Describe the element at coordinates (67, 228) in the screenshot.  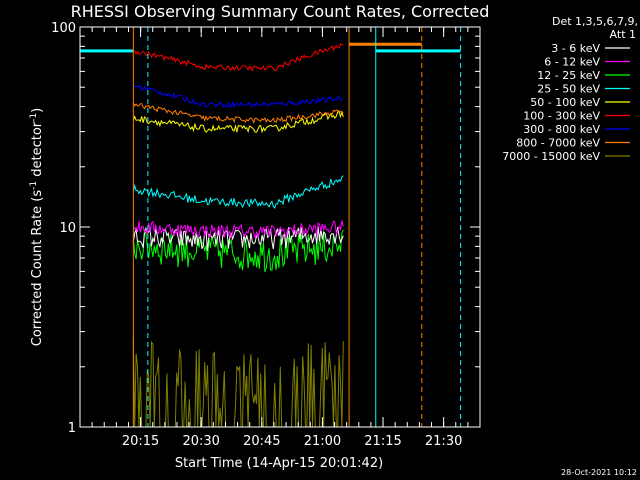
I see `y-tick-label-1: 10` at that location.